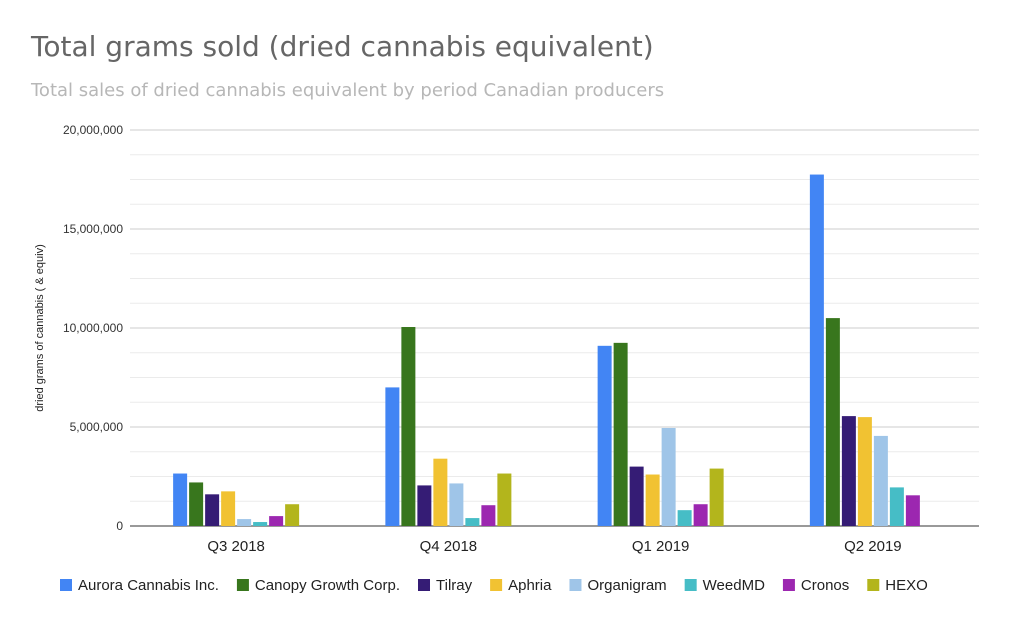 The width and height of the screenshot is (1011, 625). I want to click on x-category-label: Q4 2018, so click(449, 546).